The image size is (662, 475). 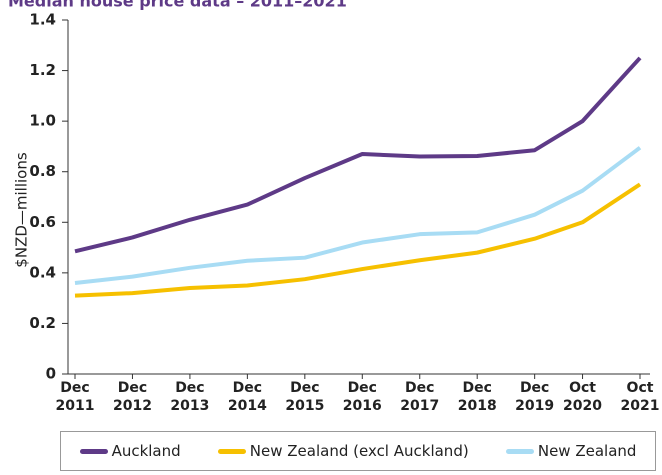 I want to click on x-tick-label: Dec 2017, so click(x=420, y=397).